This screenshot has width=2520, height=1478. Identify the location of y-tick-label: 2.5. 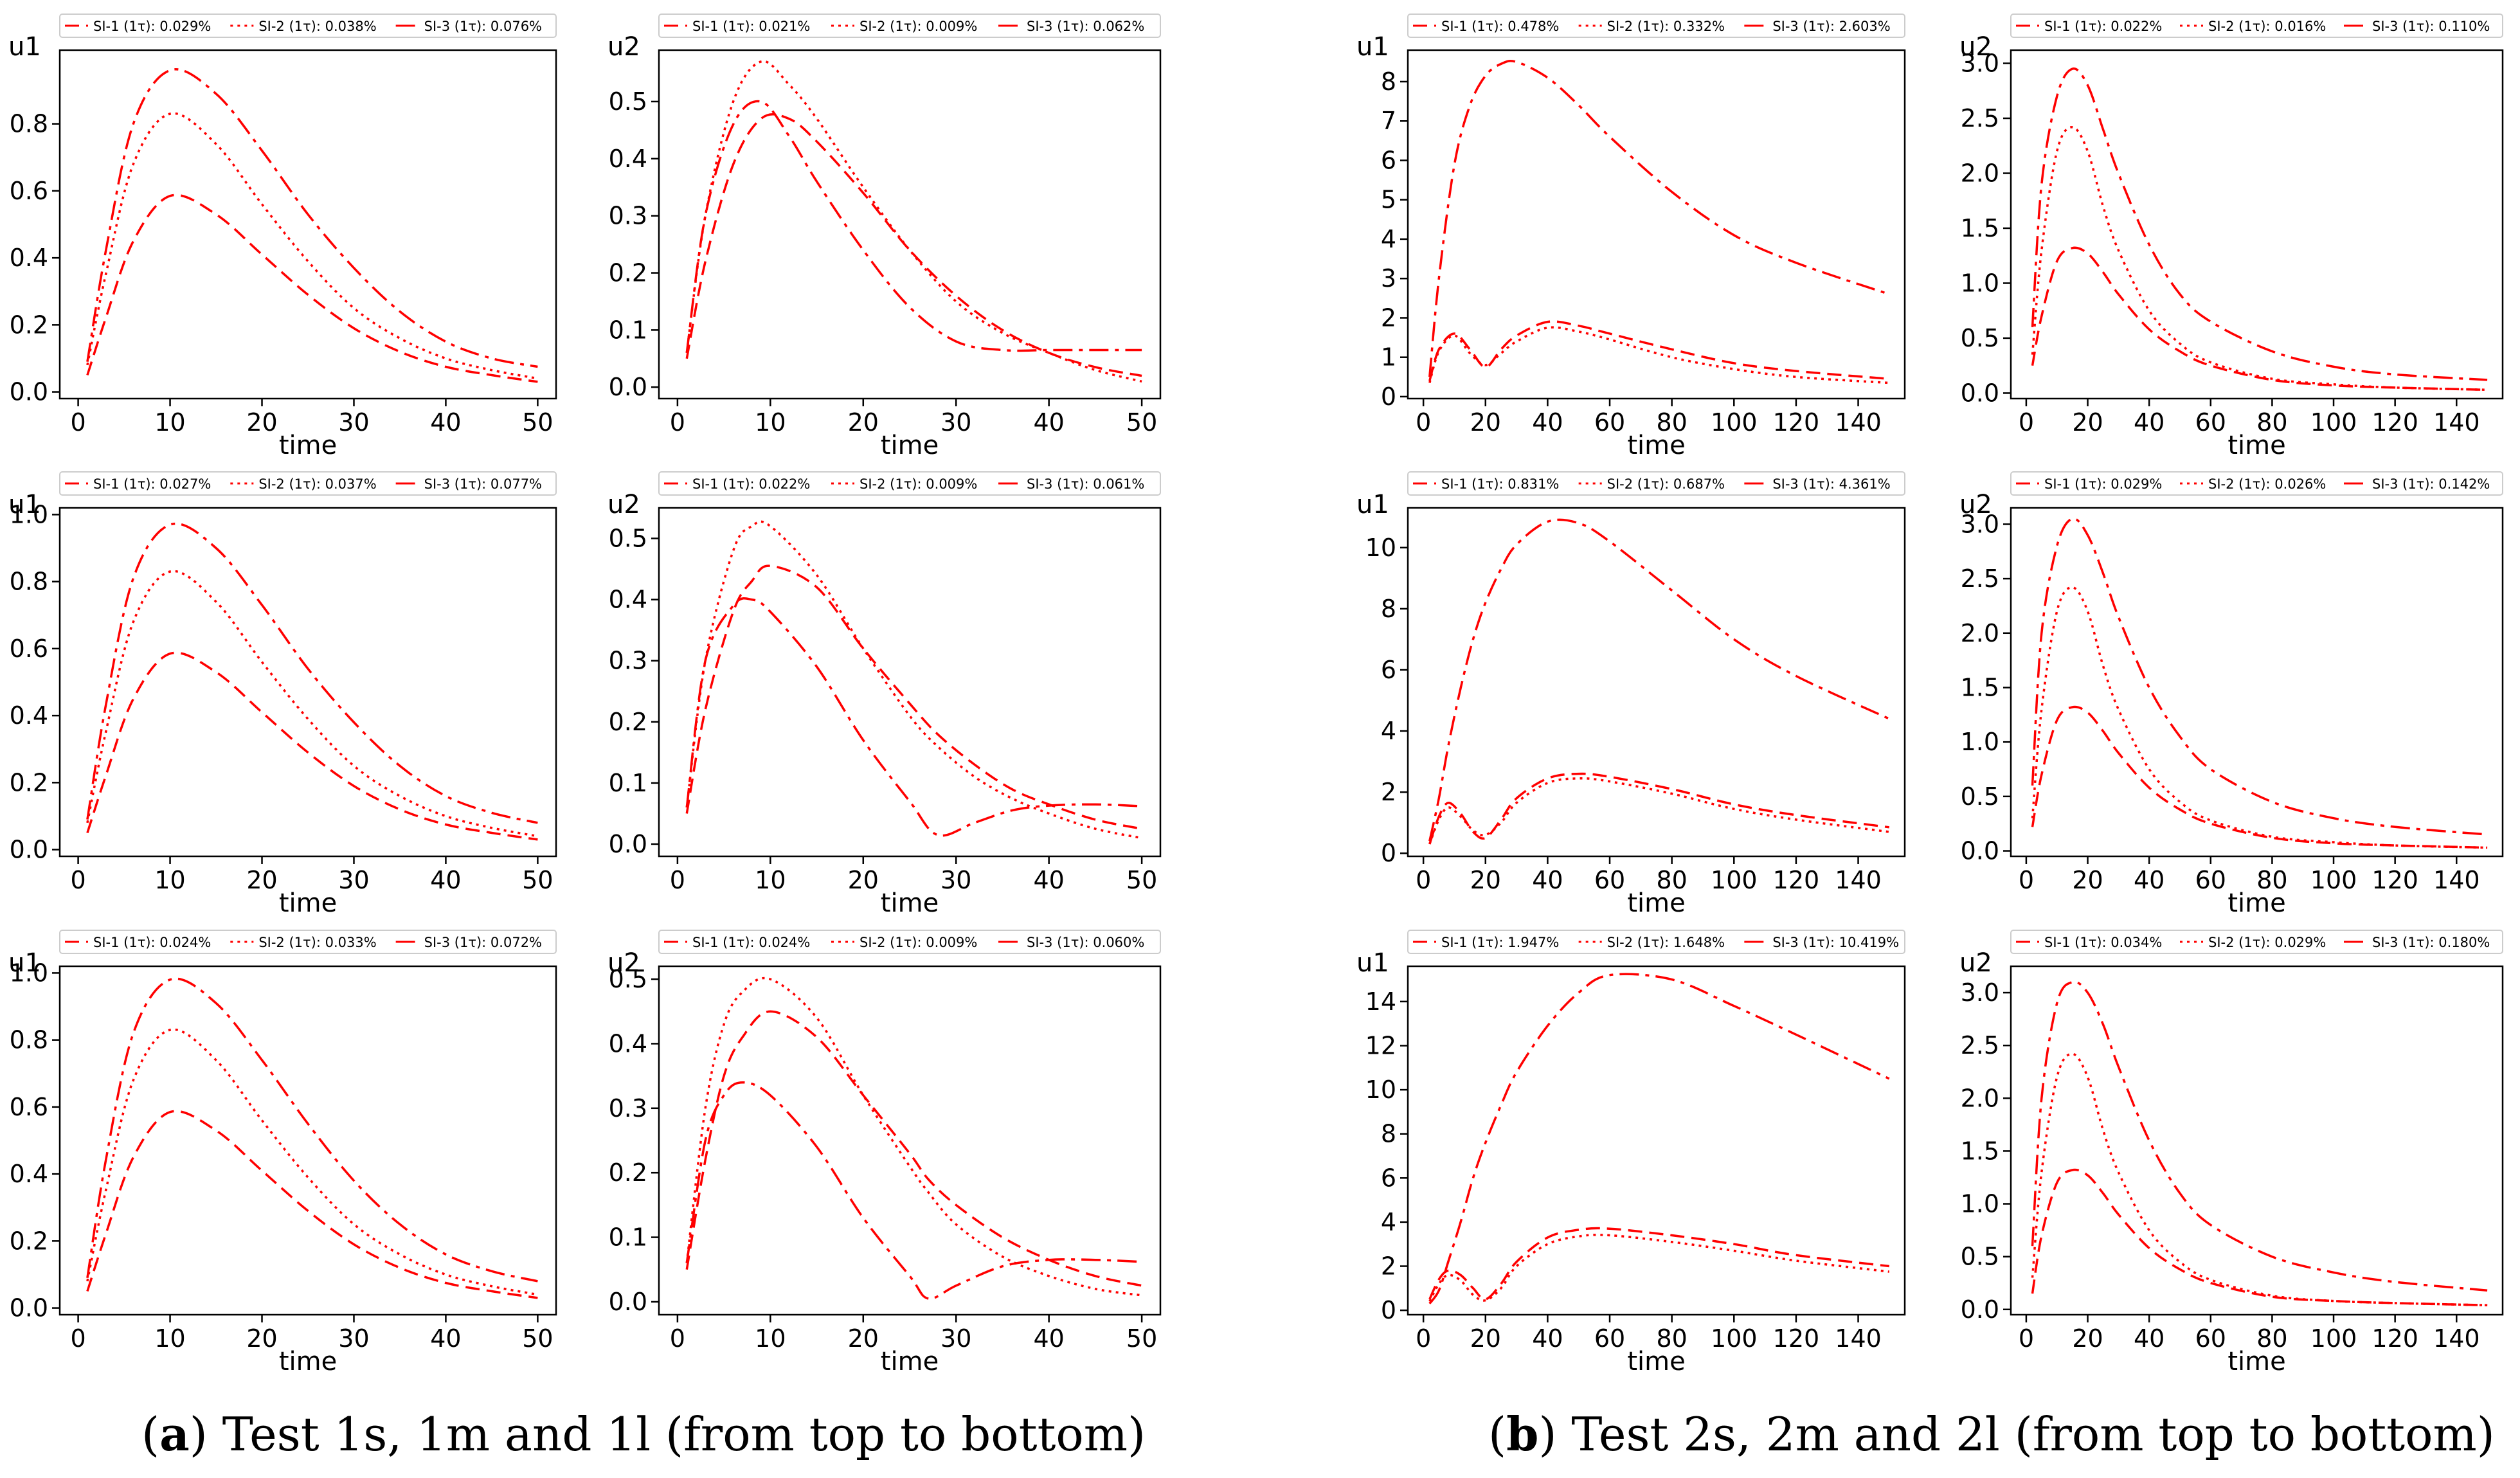
(1980, 578).